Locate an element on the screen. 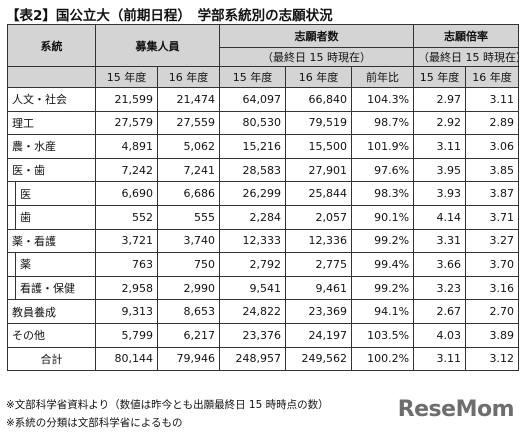  table-cell: 2,775 is located at coordinates (318, 264).